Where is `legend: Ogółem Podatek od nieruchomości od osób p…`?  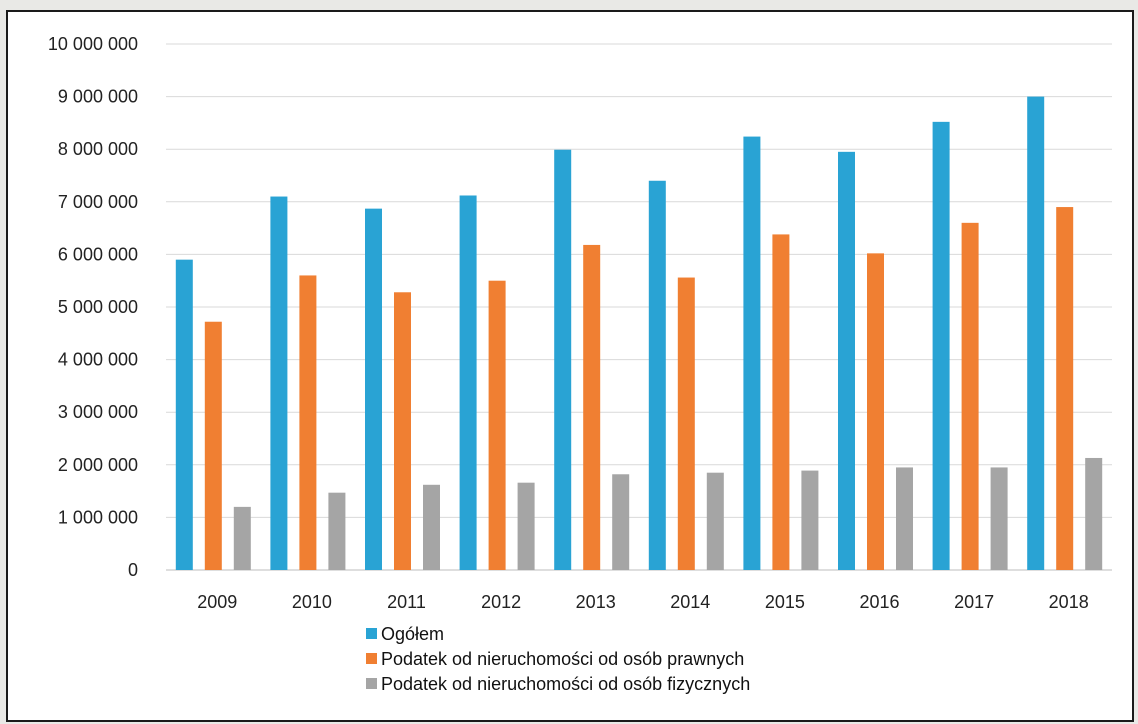 legend: Ogółem Podatek od nieruchomości od osób p… is located at coordinates (558, 659).